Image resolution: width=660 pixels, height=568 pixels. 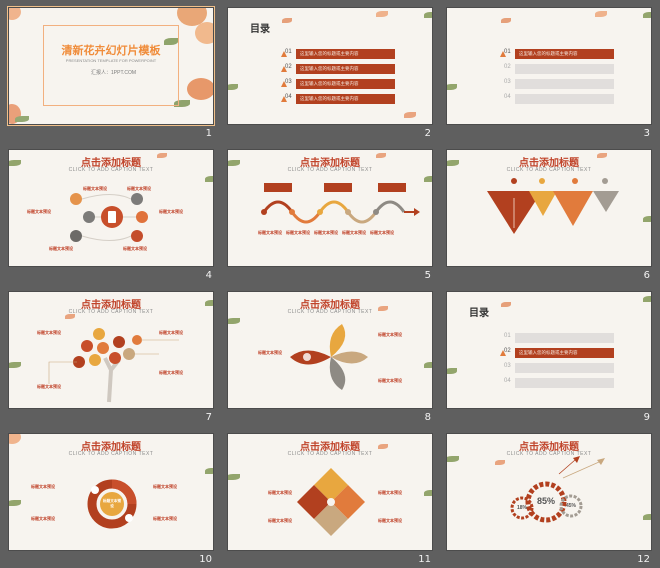 I want to click on slide-canvas: 点击添加标题 CLICK TO ADD CAPTION TEXT, so click(x=549, y=208).